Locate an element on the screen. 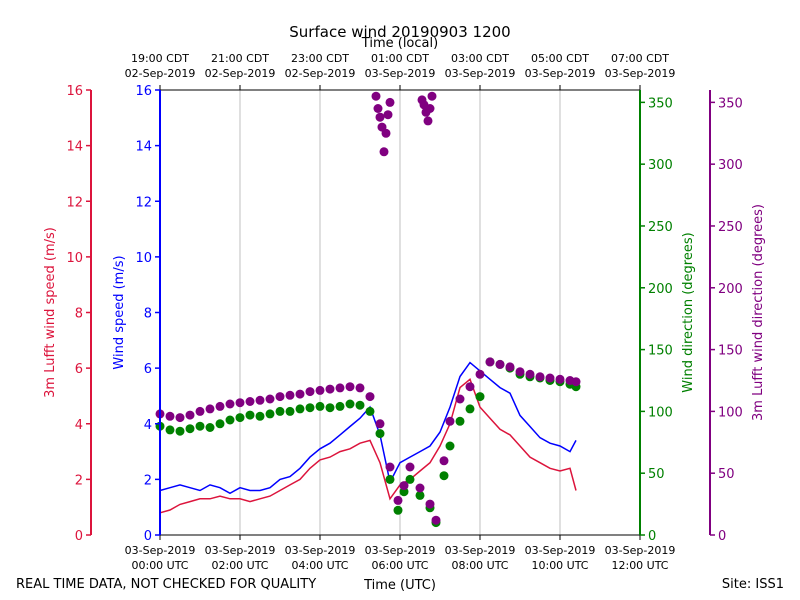  y-tick-label: 100 is located at coordinates (730, 412).